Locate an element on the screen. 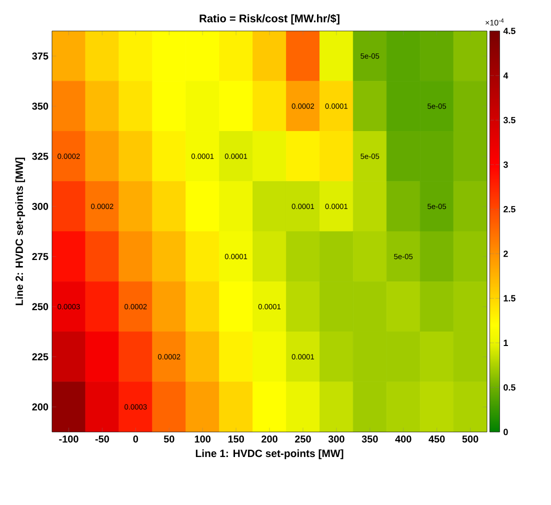 The image size is (551, 505). x-tick-label: 200 is located at coordinates (270, 439).